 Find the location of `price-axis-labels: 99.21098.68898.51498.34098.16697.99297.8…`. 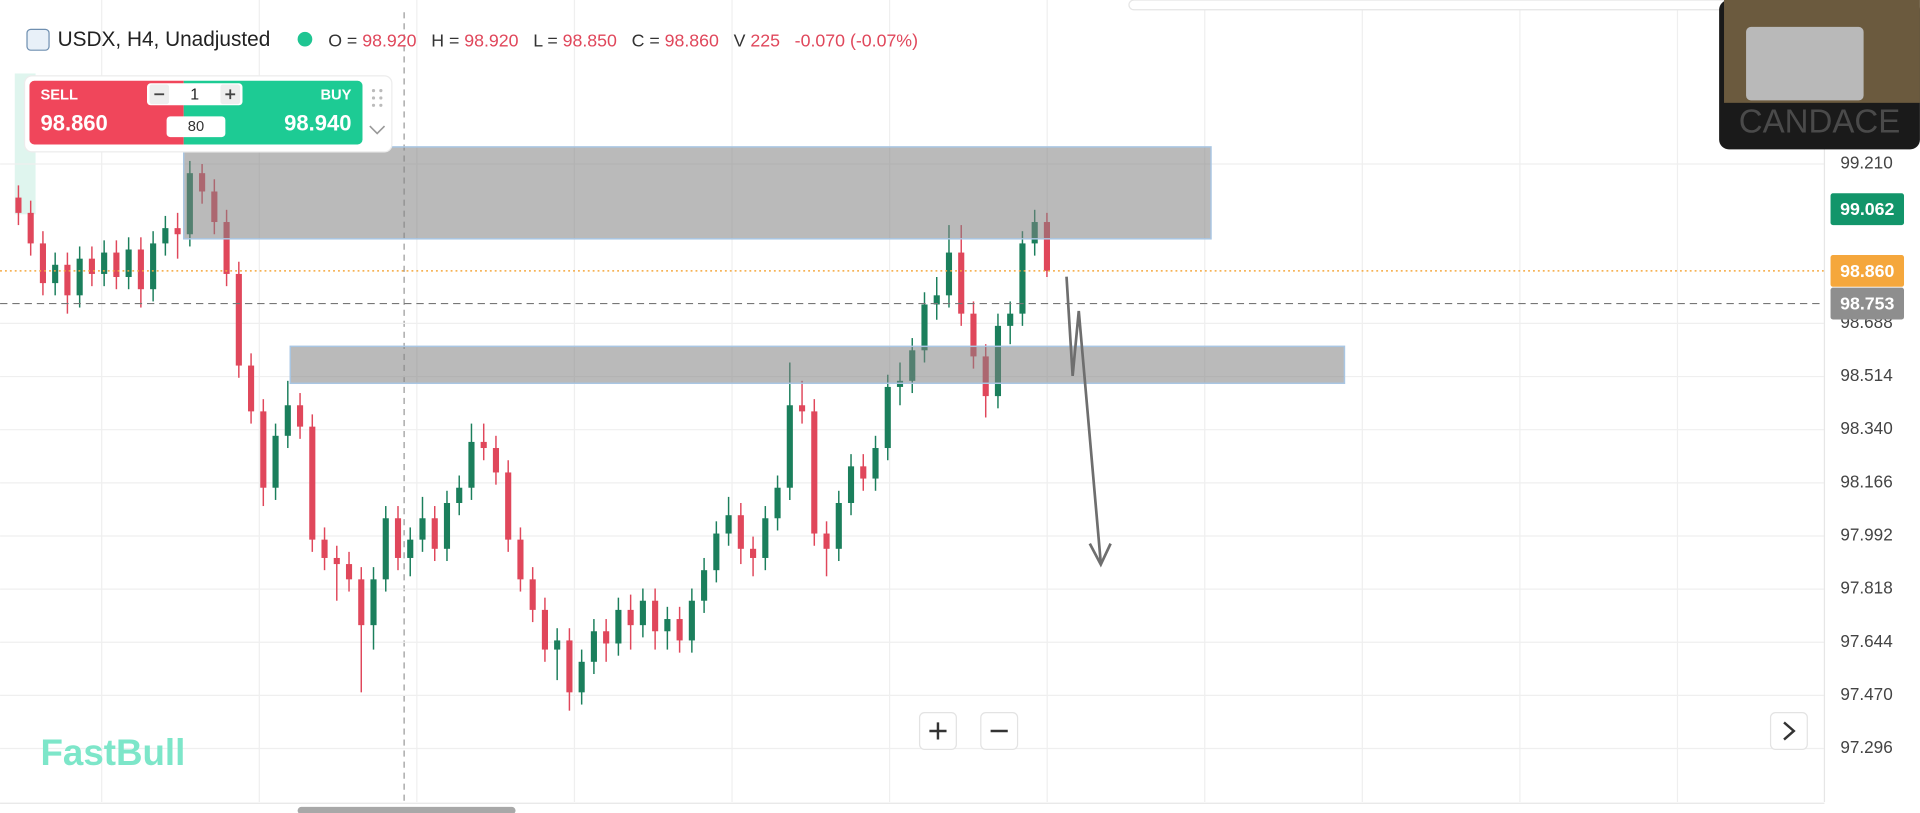

price-axis-labels: 99.21098.68898.51498.34098.16697.99297.8… is located at coordinates (1866, 455).